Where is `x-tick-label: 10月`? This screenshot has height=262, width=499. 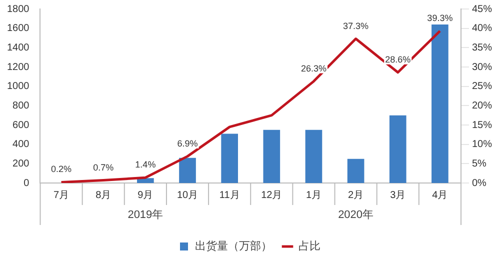
x-tick-label: 10月 is located at coordinates (187, 195).